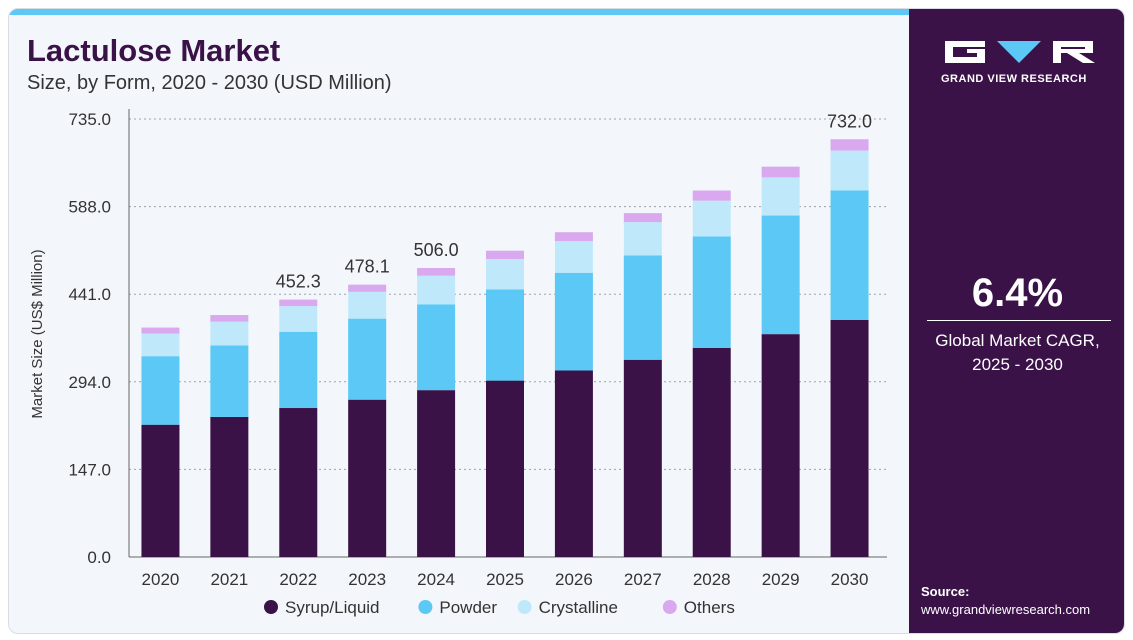 The width and height of the screenshot is (1133, 640). I want to click on legend-label: Syrup/Liquid, so click(332, 607).